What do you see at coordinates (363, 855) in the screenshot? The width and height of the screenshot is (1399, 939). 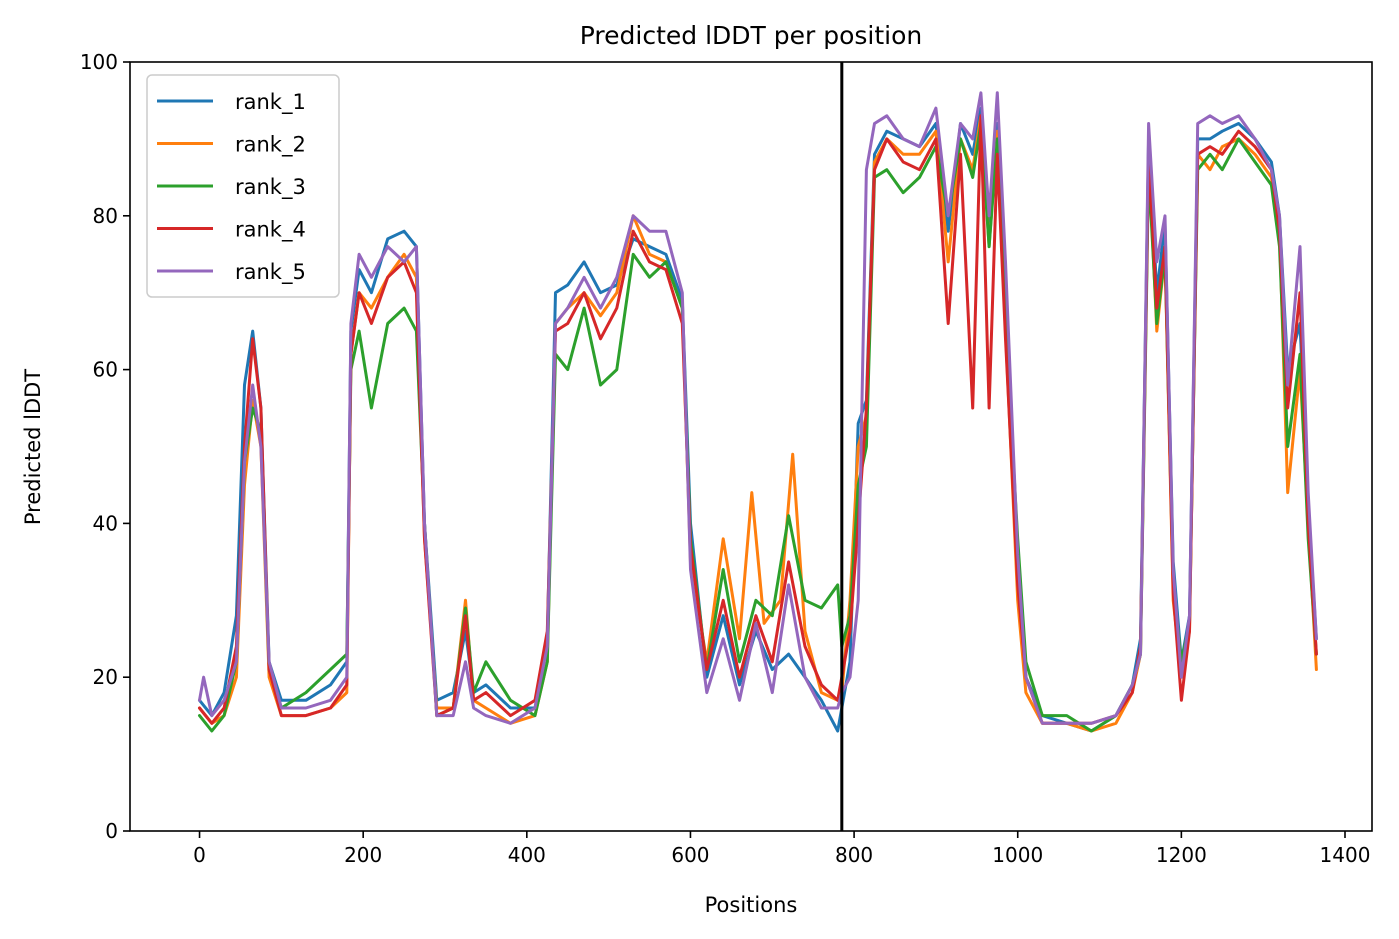 I see `x-tick-label: 200` at bounding box center [363, 855].